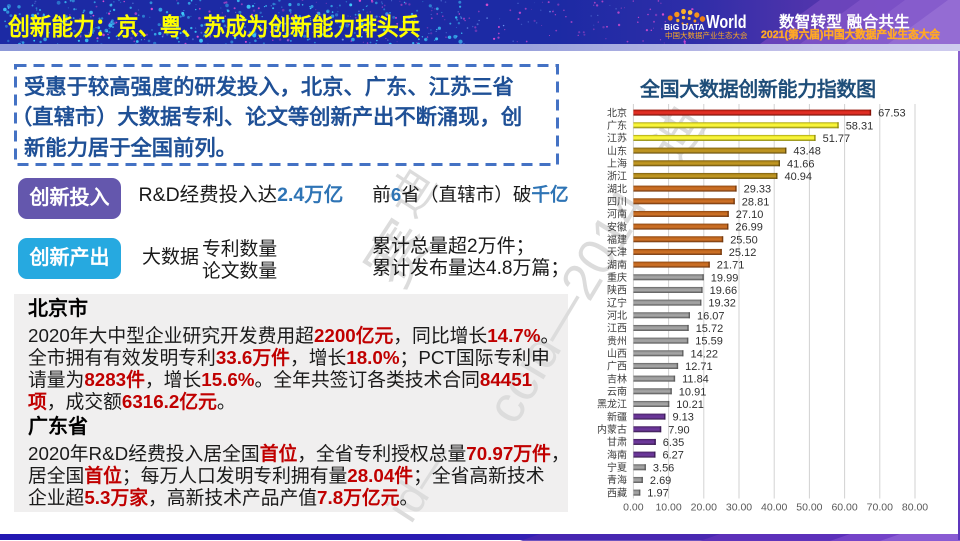 The width and height of the screenshot is (960, 541). What do you see at coordinates (617, 302) in the screenshot?
I see `svg-text: 辽宁` at bounding box center [617, 302].